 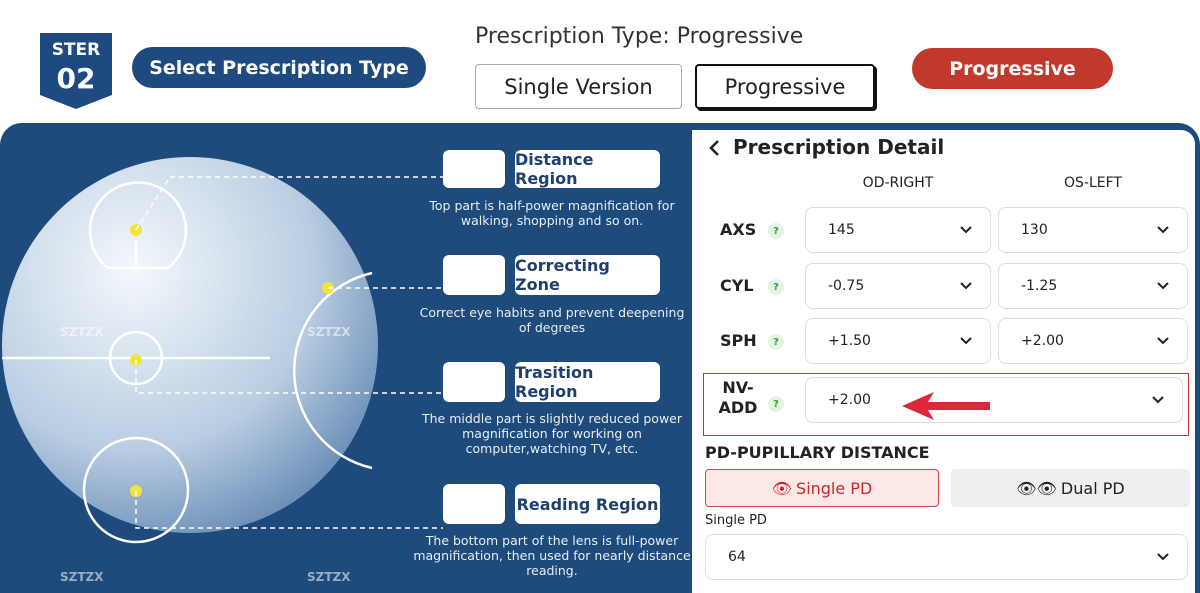 What do you see at coordinates (76, 78) in the screenshot?
I see `step-number: 02` at bounding box center [76, 78].